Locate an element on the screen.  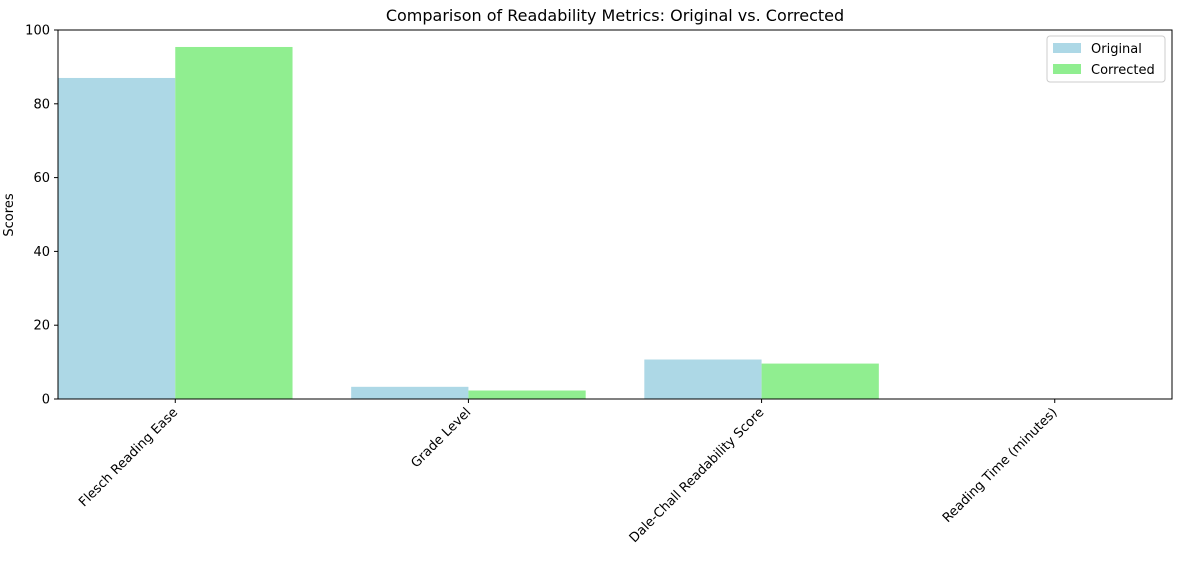
x-tick-label: Flesch Reading Ease is located at coordinates (128, 457).